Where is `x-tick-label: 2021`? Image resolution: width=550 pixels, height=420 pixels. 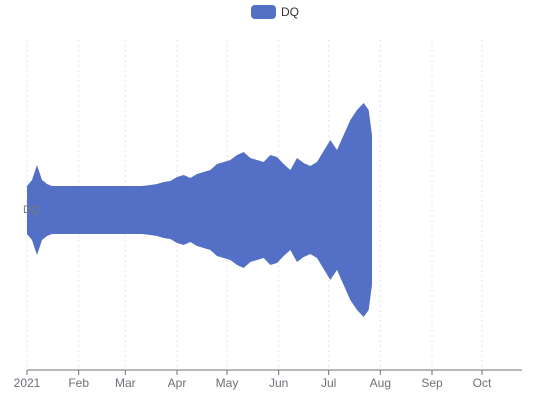
x-tick-label: 2021 is located at coordinates (27, 383).